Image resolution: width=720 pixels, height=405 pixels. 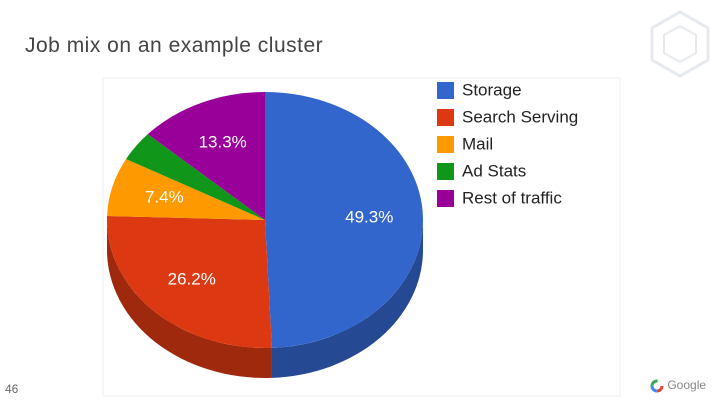 What do you see at coordinates (12, 389) in the screenshot?
I see `page-number: 46` at bounding box center [12, 389].